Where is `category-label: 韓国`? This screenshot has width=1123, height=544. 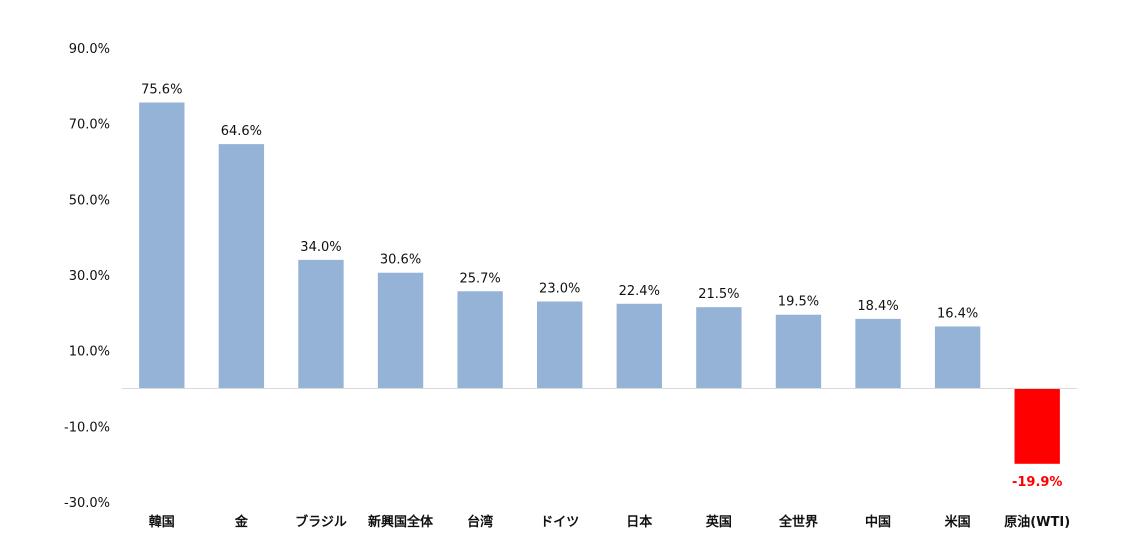 category-label: 韓国 is located at coordinates (162, 522).